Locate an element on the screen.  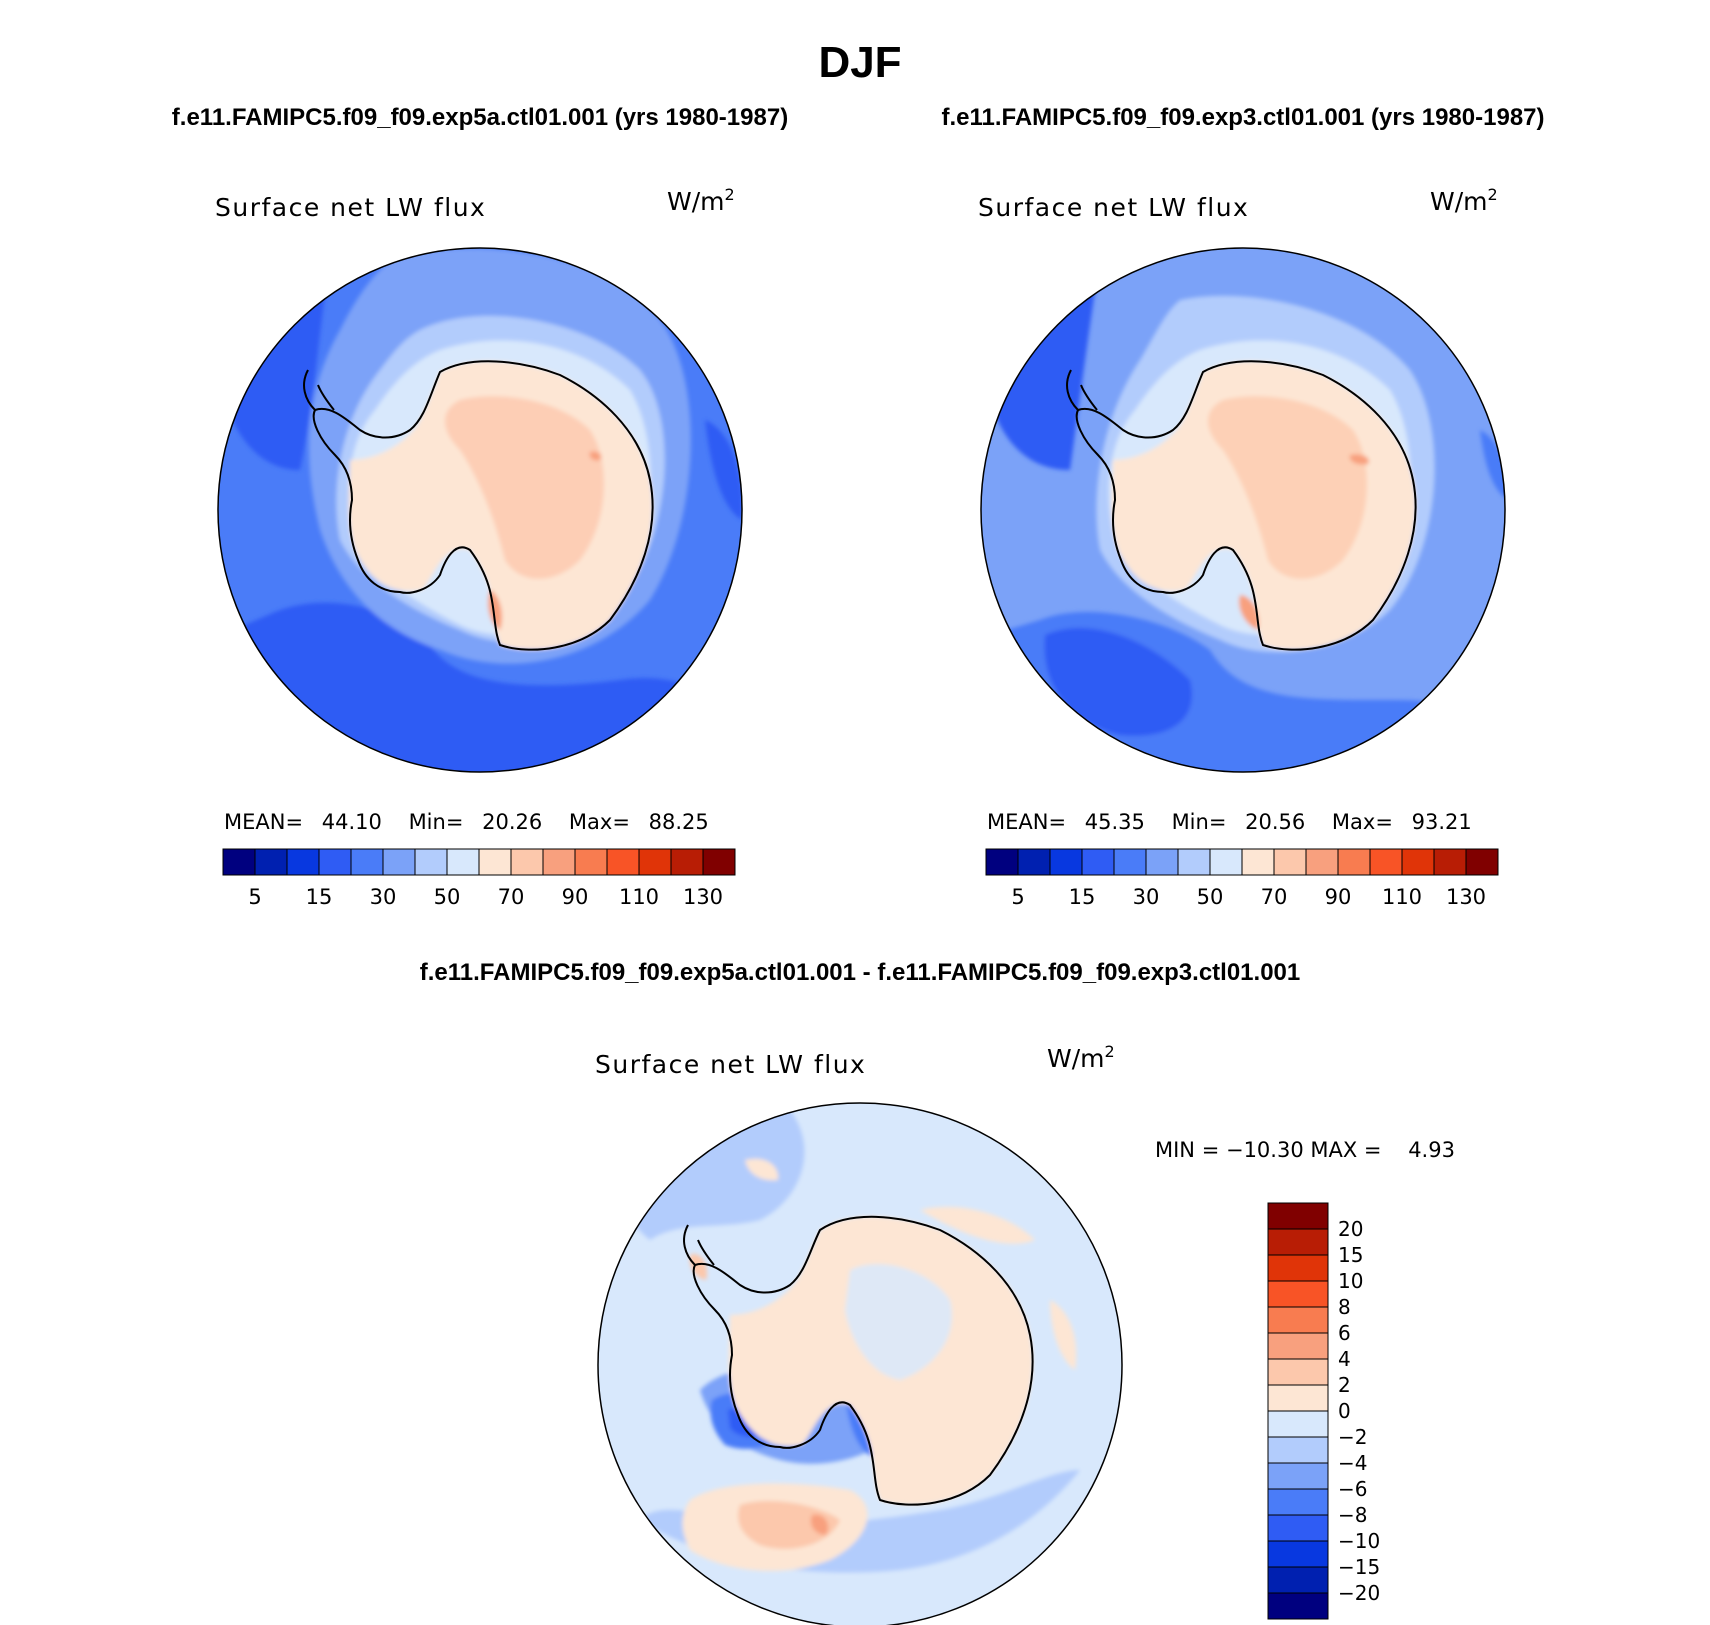
panel3-map is located at coordinates (860, 1364).